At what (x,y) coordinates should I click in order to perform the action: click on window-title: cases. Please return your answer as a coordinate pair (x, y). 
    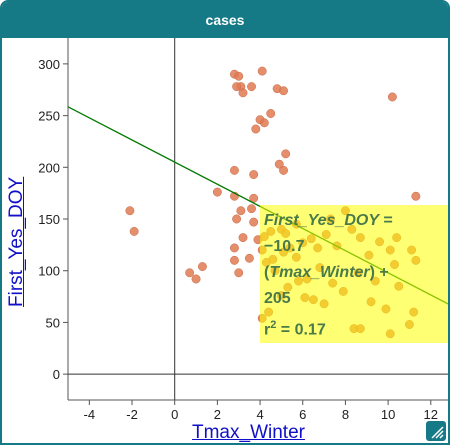
    Looking at the image, I should click on (225, 20).